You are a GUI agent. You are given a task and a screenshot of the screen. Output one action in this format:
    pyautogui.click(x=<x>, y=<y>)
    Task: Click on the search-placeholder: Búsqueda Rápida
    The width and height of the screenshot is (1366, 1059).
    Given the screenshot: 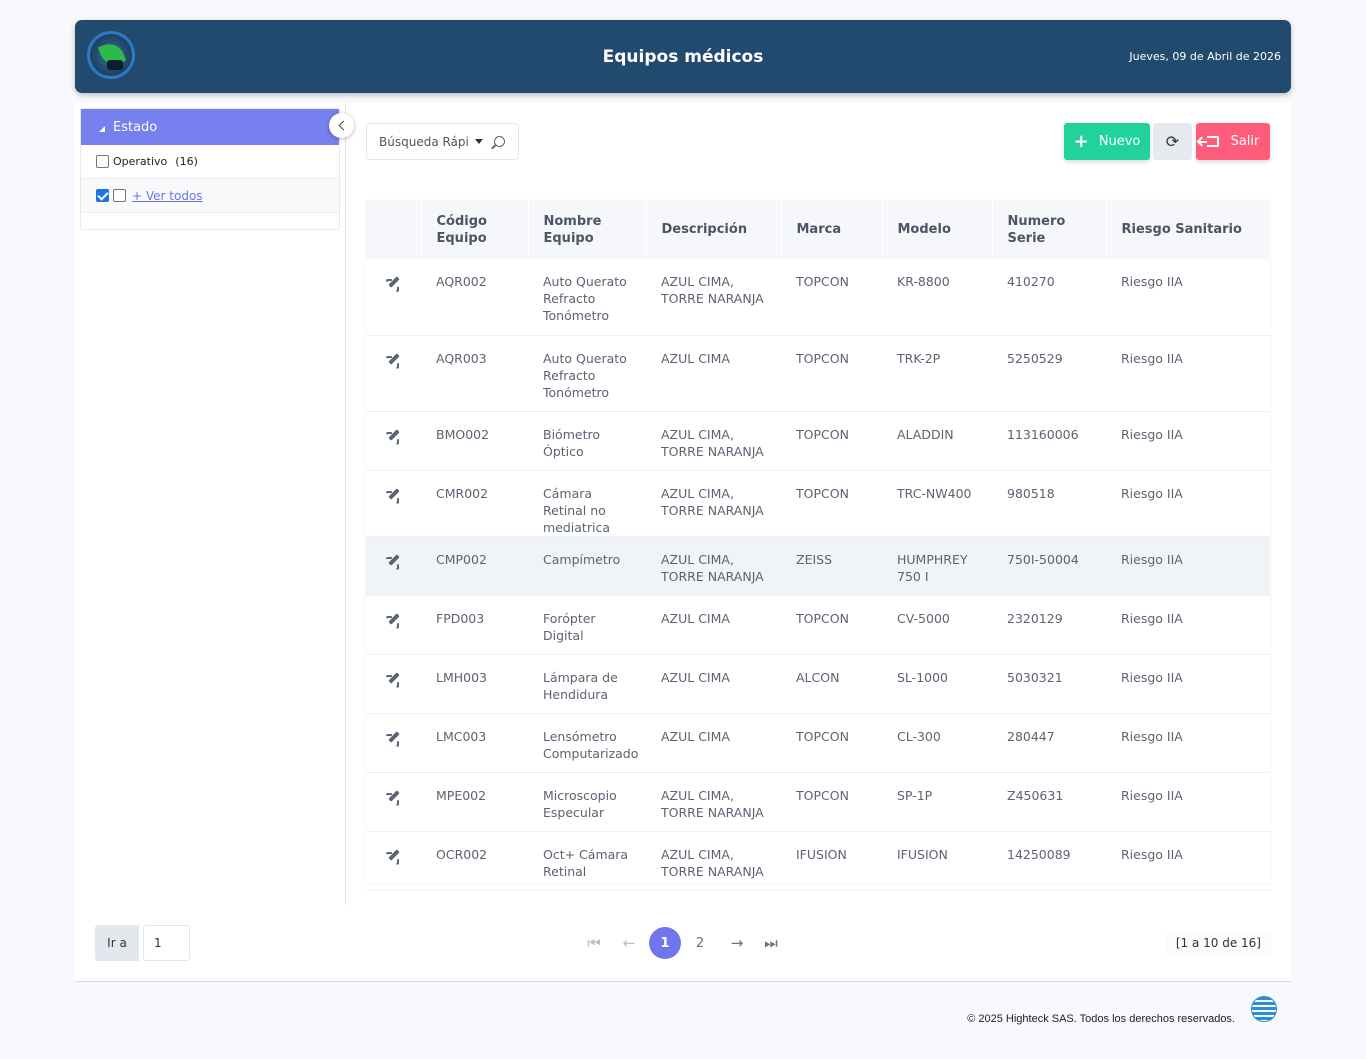 What is the action you would take?
    pyautogui.click(x=424, y=141)
    